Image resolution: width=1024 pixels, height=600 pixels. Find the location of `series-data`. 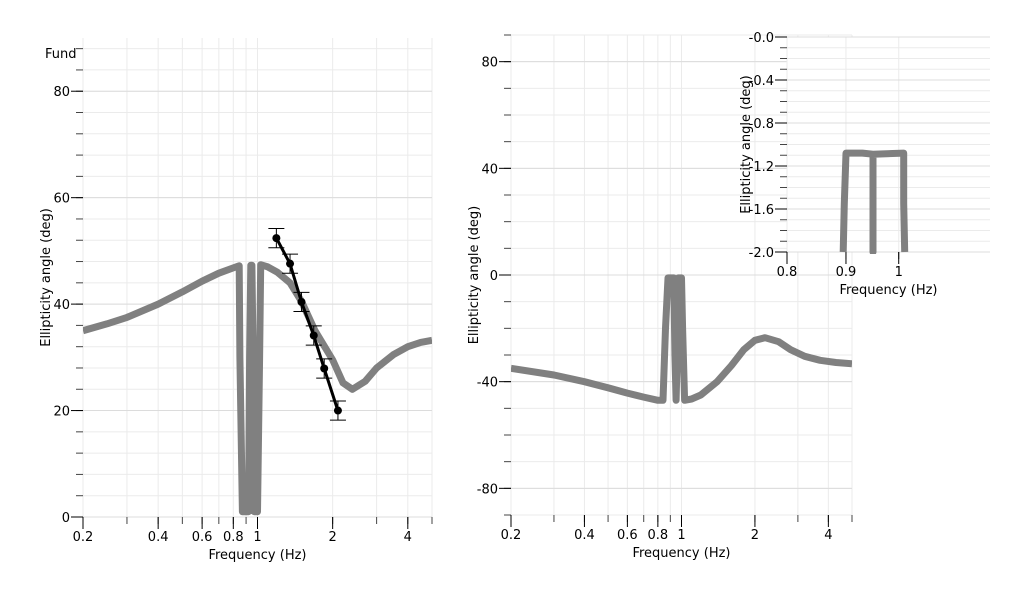

series-data is located at coordinates (307, 324).